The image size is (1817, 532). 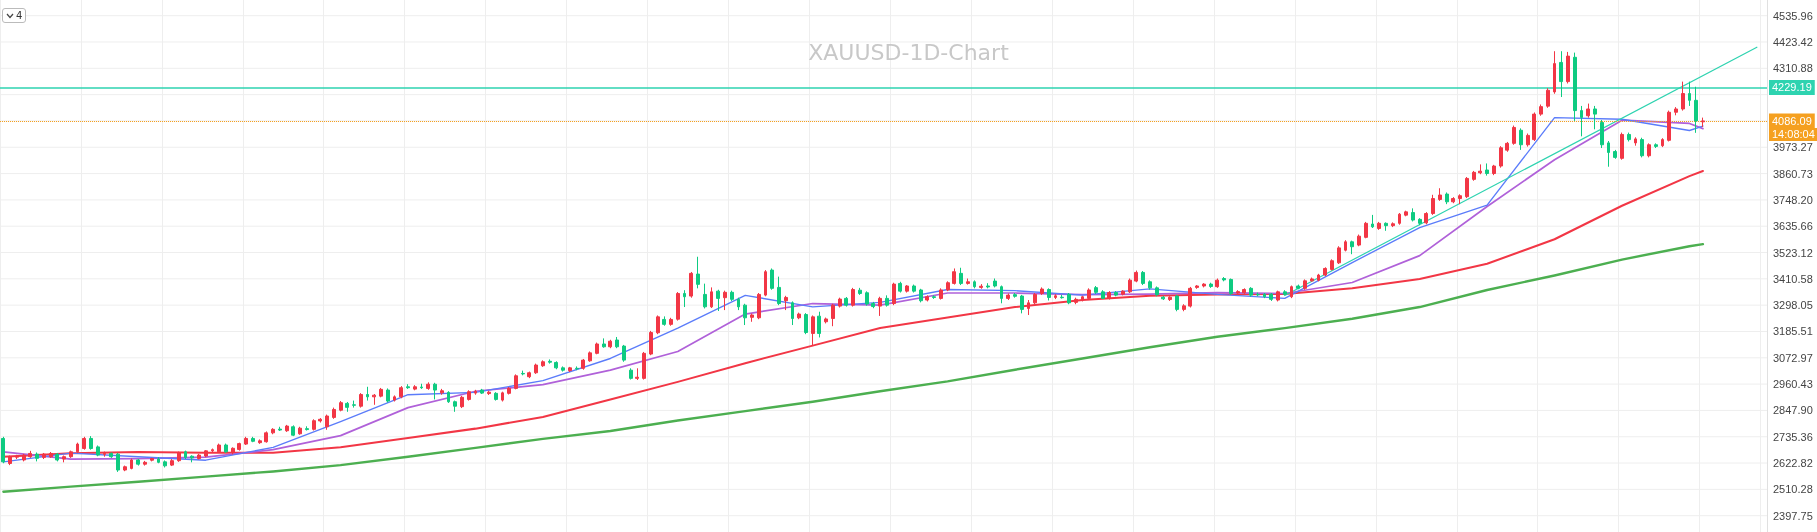 What do you see at coordinates (1793, 305) in the screenshot?
I see `y-tick-label: 3298.05` at bounding box center [1793, 305].